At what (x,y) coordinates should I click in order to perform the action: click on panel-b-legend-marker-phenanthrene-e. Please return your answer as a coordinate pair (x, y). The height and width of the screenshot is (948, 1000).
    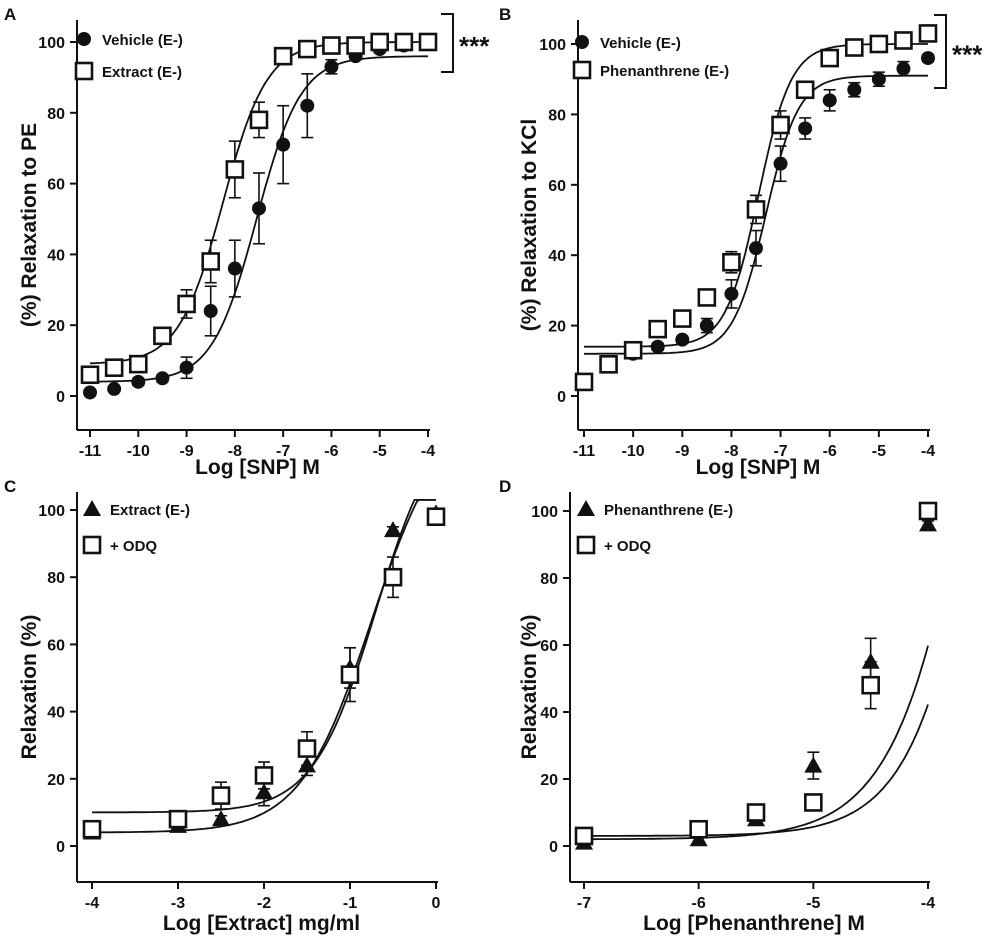
    Looking at the image, I should click on (582, 70).